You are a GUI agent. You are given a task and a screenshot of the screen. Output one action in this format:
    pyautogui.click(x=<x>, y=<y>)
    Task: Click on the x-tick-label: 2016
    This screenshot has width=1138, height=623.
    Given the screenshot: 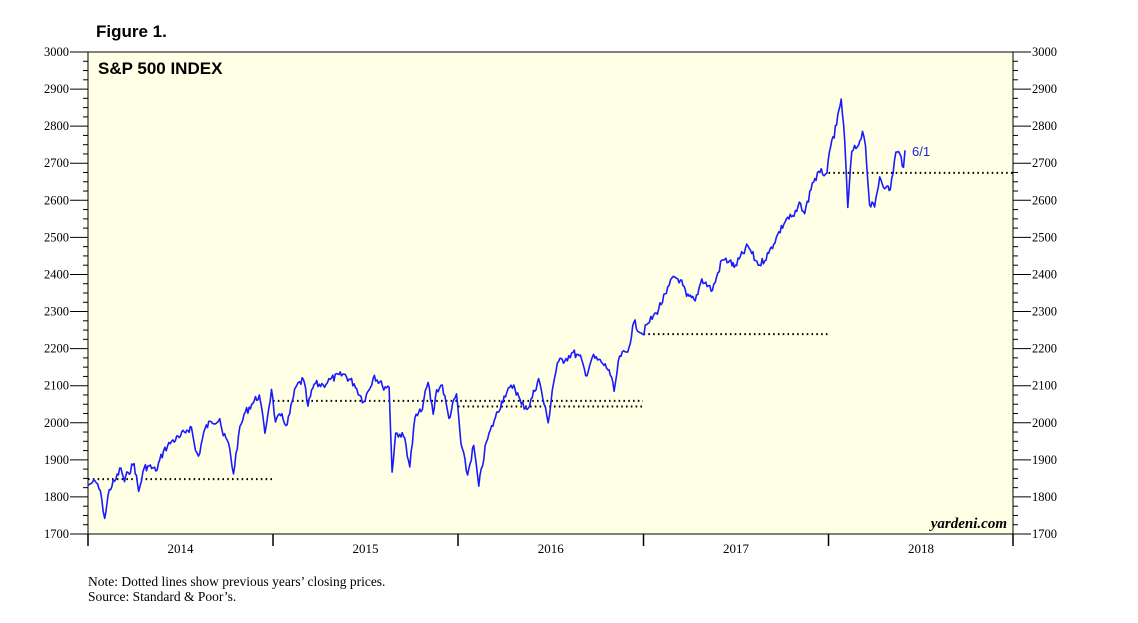 What is the action you would take?
    pyautogui.click(x=551, y=548)
    